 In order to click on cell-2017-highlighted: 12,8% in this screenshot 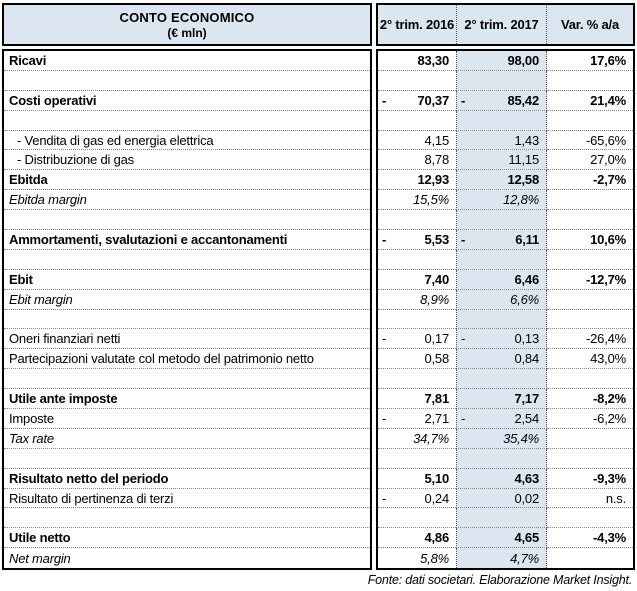, I will do `click(501, 200)`.